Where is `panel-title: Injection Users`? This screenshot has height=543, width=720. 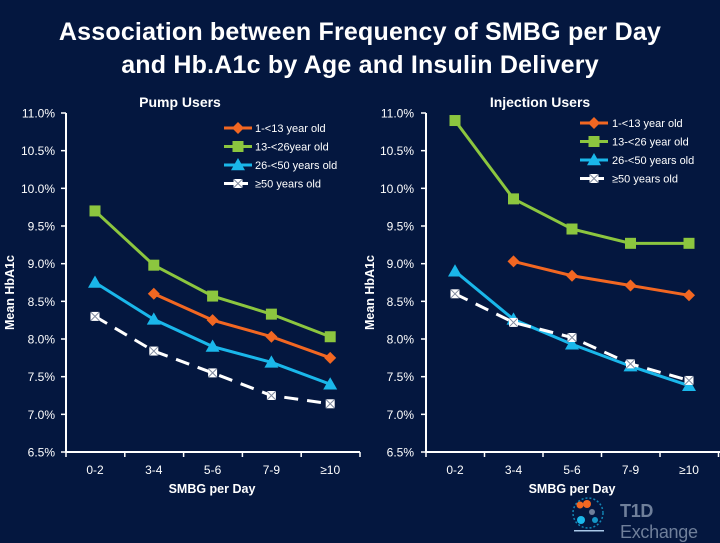 panel-title: Injection Users is located at coordinates (540, 102).